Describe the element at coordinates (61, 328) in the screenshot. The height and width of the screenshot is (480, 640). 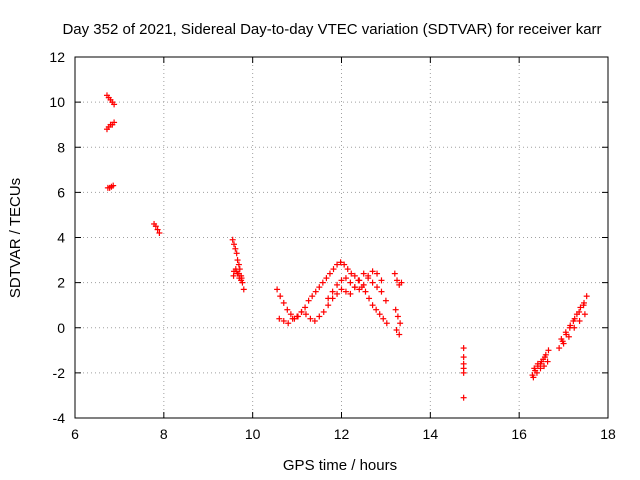
I see `y-tick-label: 0` at that location.